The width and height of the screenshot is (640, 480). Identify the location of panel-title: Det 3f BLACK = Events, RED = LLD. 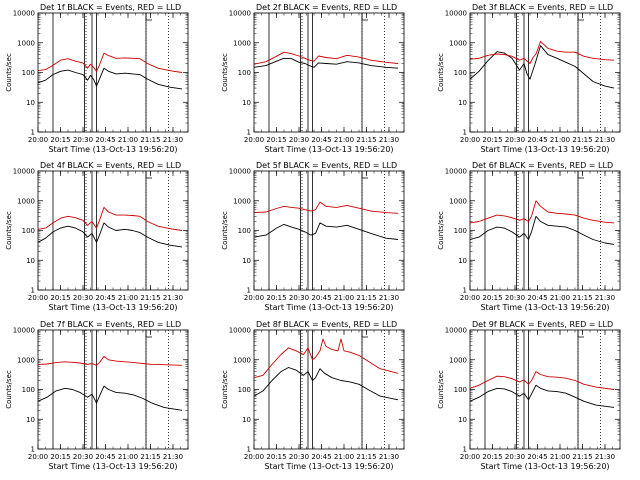
(542, 7).